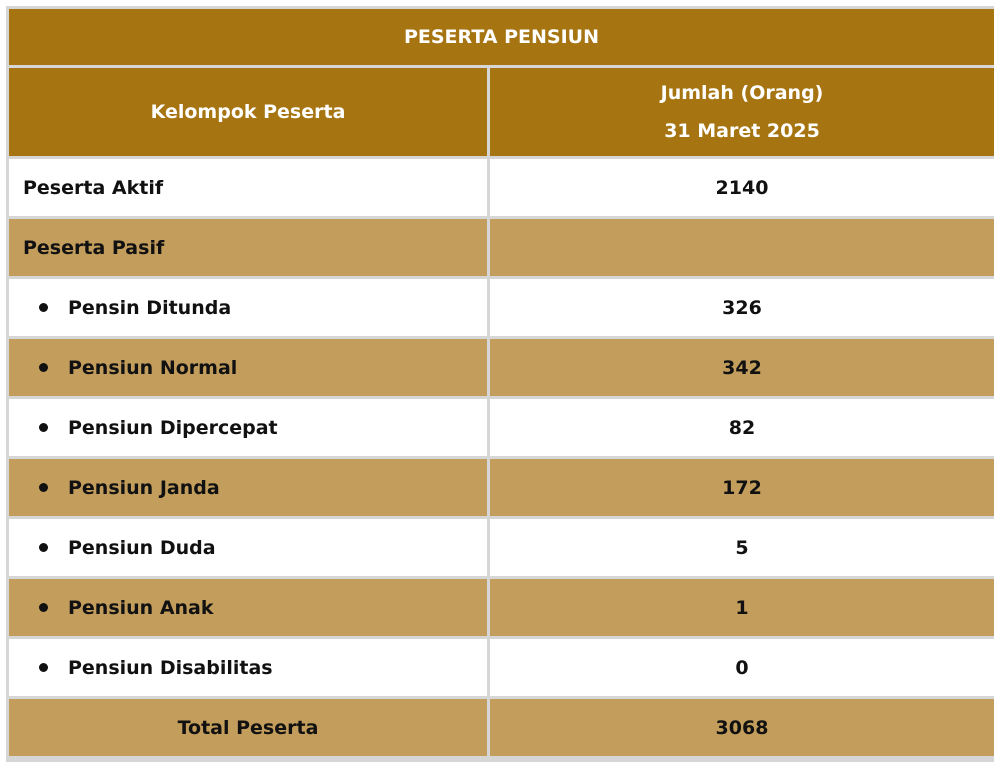 This screenshot has width=1000, height=768. Describe the element at coordinates (501, 37) in the screenshot. I see `table-title: PESERTA PENSIUN` at that location.